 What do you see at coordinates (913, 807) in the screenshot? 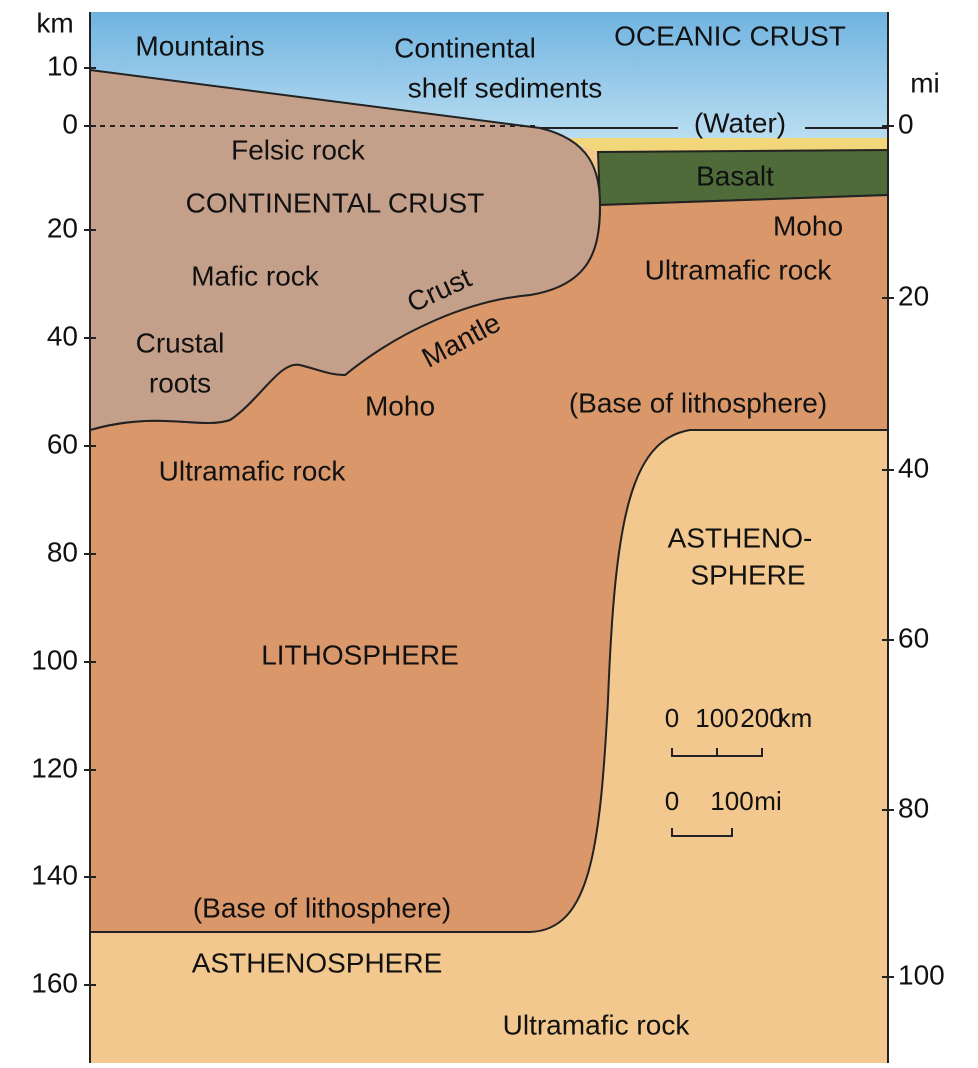
I see `right-tick-label: 80` at bounding box center [913, 807].